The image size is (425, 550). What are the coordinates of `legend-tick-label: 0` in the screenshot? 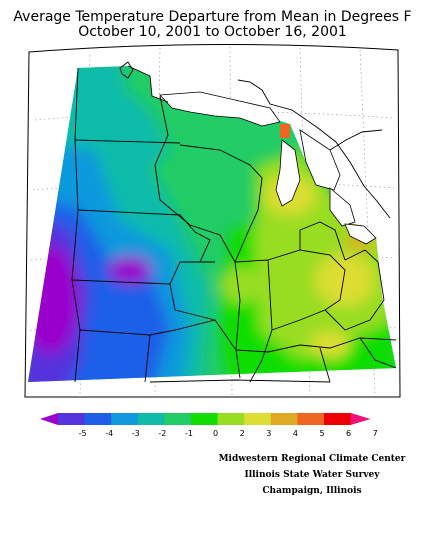 It's located at (215, 433).